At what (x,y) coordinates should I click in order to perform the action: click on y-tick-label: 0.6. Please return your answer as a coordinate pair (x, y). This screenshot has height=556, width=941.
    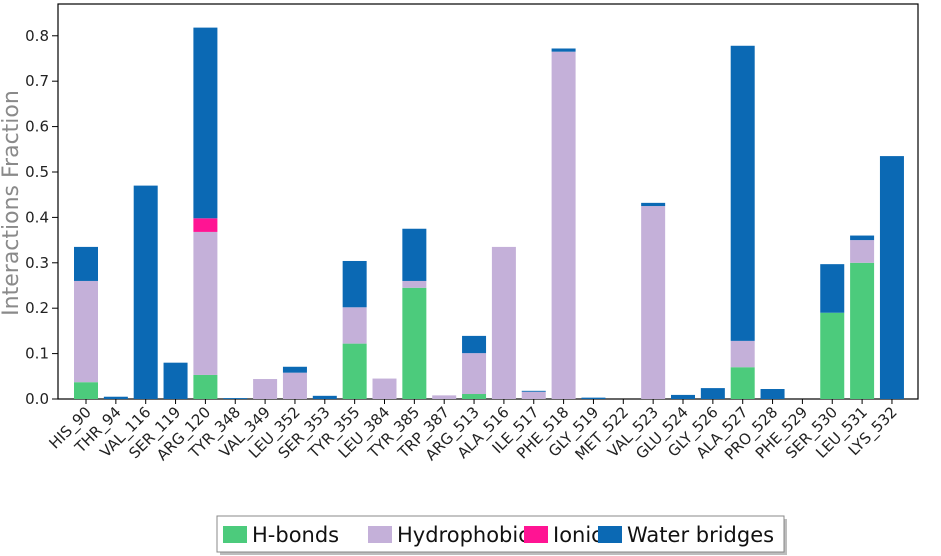
    Looking at the image, I should click on (37, 127).